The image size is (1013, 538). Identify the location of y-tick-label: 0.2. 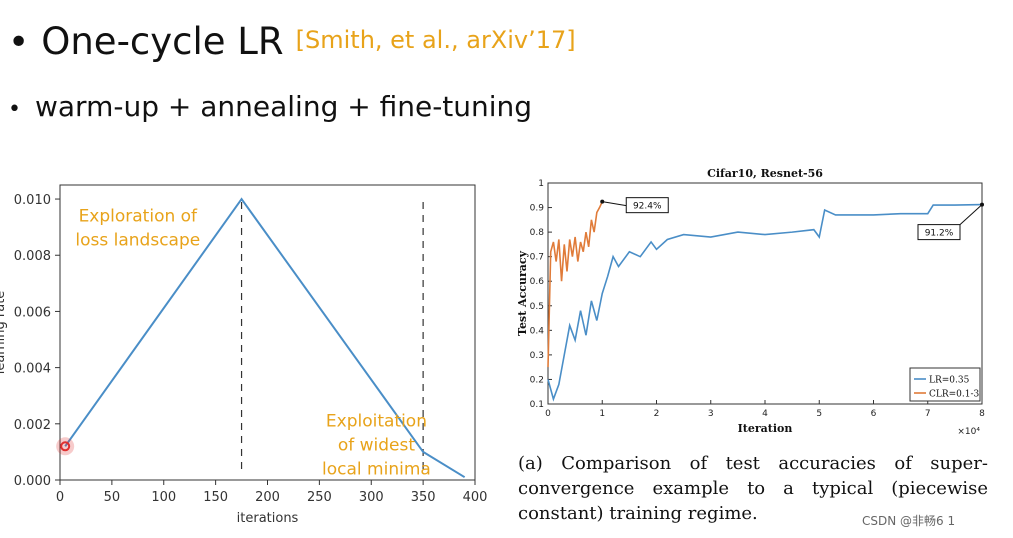
(537, 380).